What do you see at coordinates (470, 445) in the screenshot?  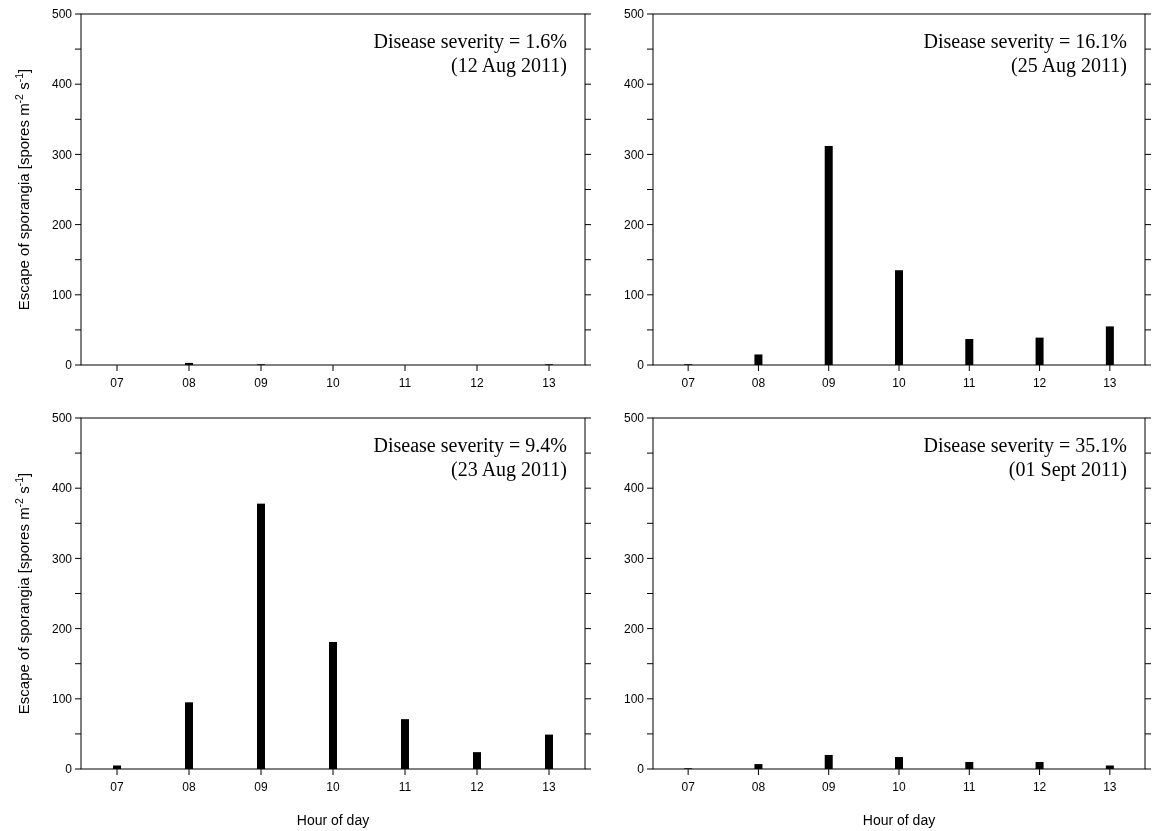 I see `annotation: Disease severity = 9.4%` at bounding box center [470, 445].